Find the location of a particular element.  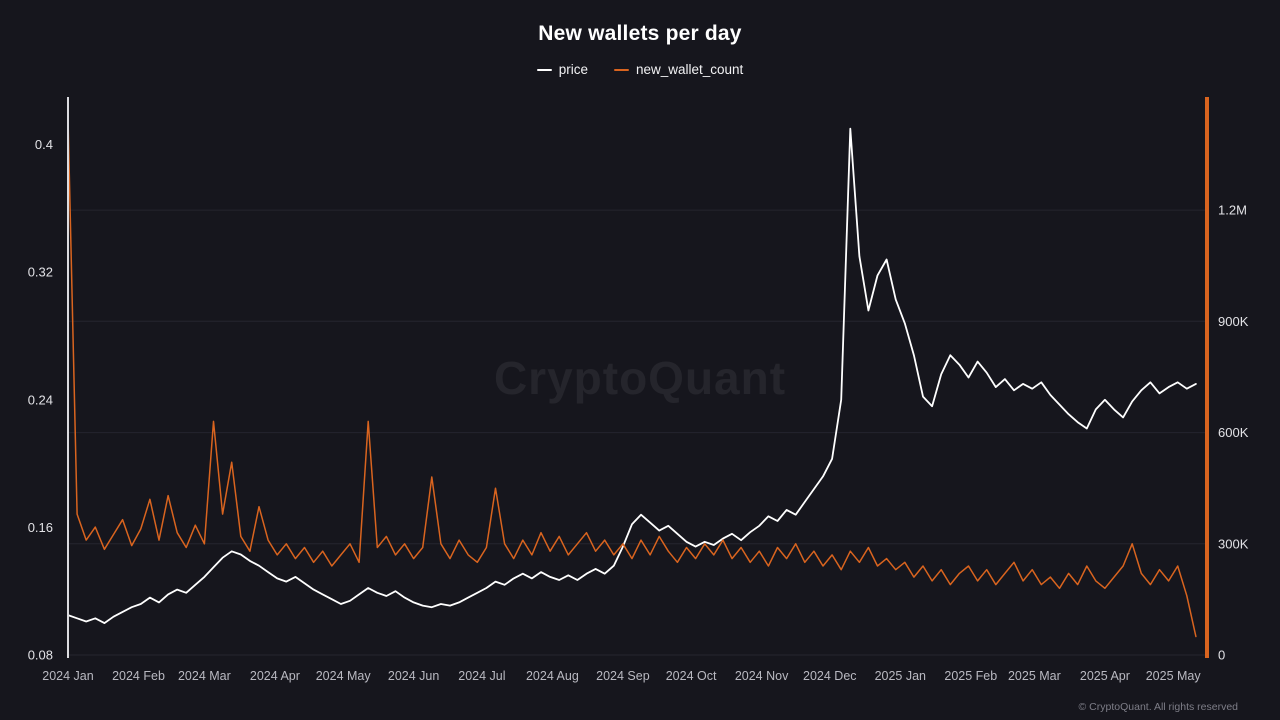

x-axis-tick-label: 2024 Oct is located at coordinates (691, 676).